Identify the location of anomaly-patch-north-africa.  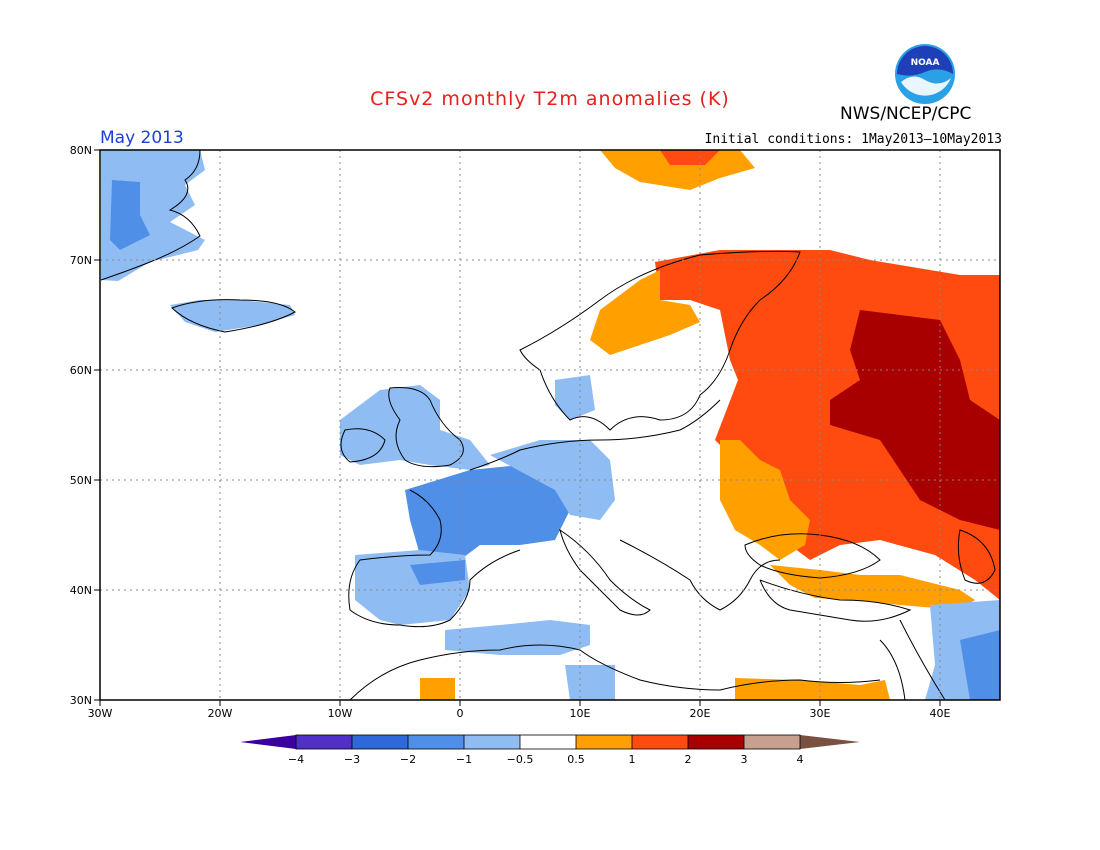
(517, 637).